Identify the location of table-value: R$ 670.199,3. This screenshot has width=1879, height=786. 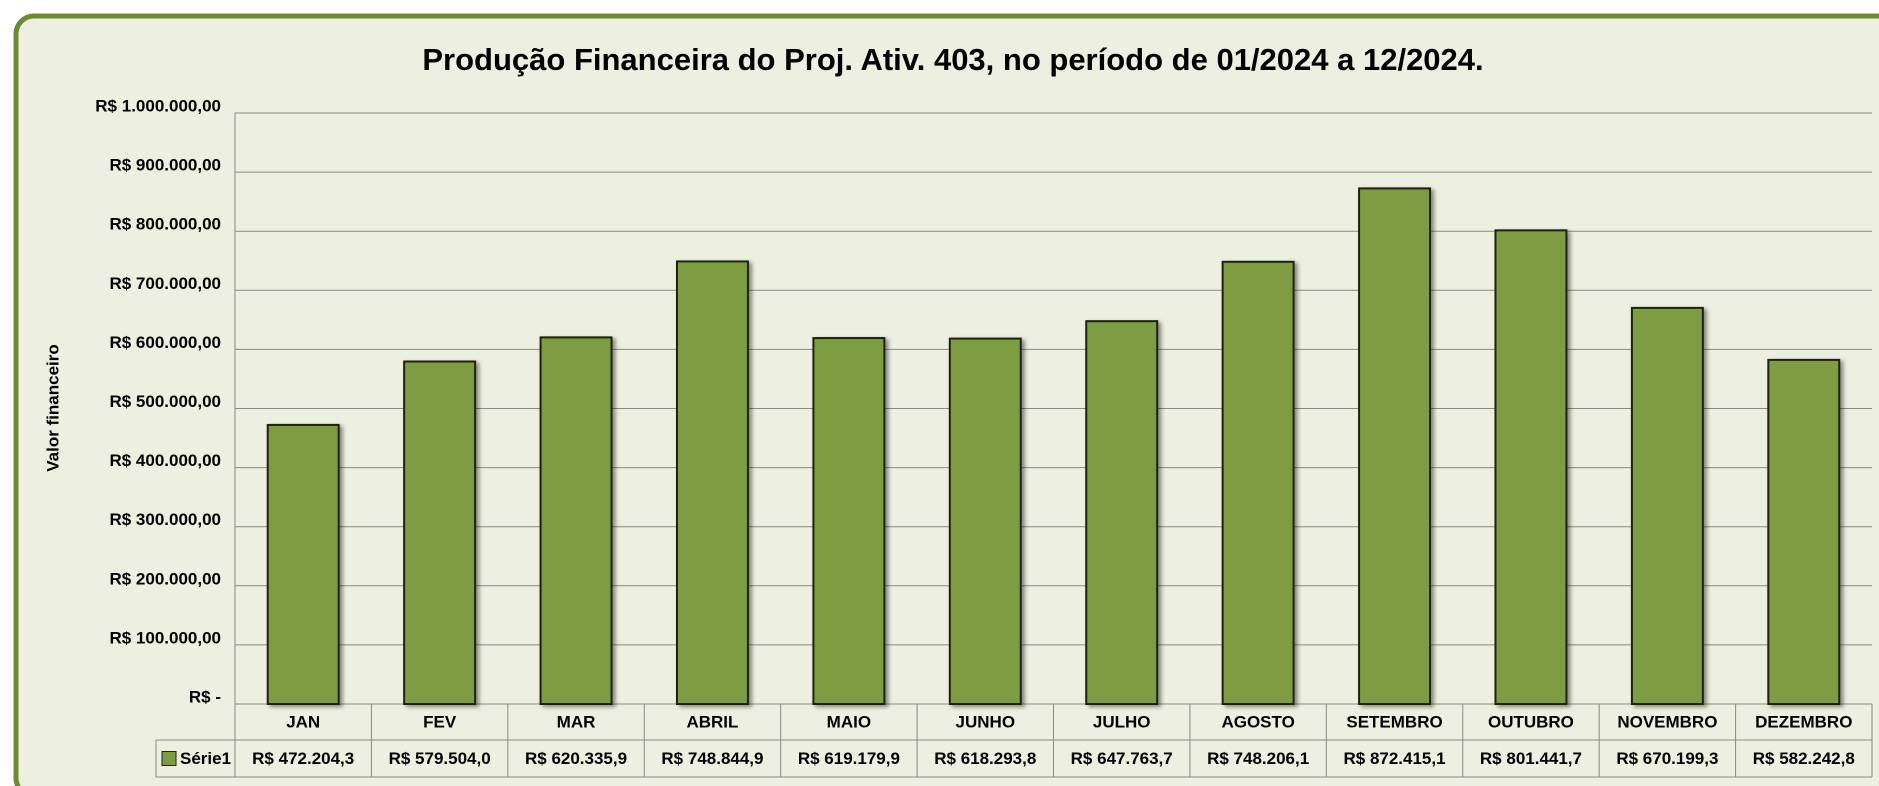
(1667, 758).